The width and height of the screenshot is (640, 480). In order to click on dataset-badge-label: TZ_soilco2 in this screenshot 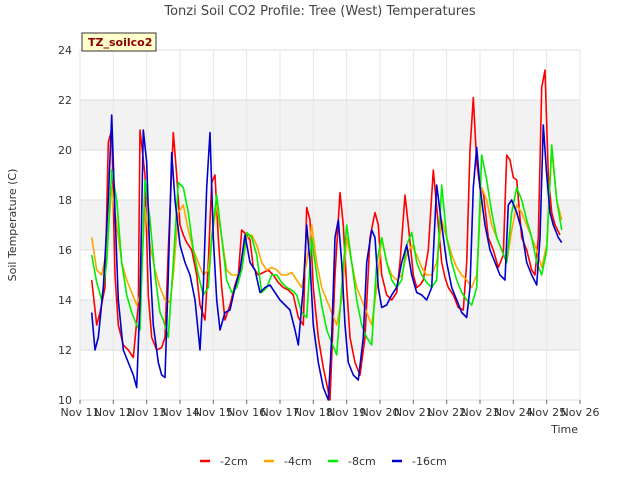, I will do `click(120, 42)`.